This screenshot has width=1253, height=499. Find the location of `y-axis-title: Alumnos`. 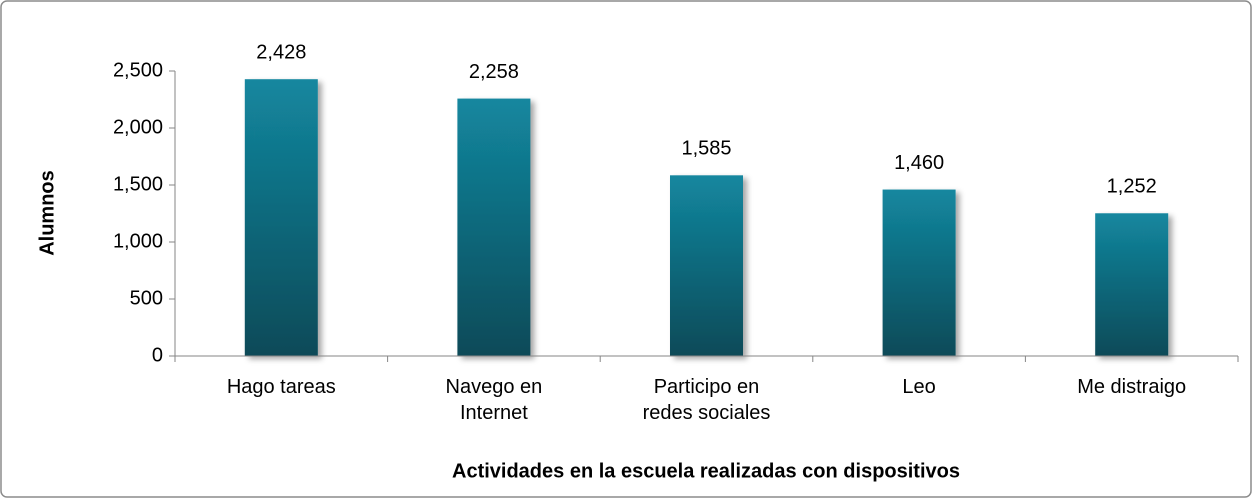

y-axis-title: Alumnos is located at coordinates (47, 213).